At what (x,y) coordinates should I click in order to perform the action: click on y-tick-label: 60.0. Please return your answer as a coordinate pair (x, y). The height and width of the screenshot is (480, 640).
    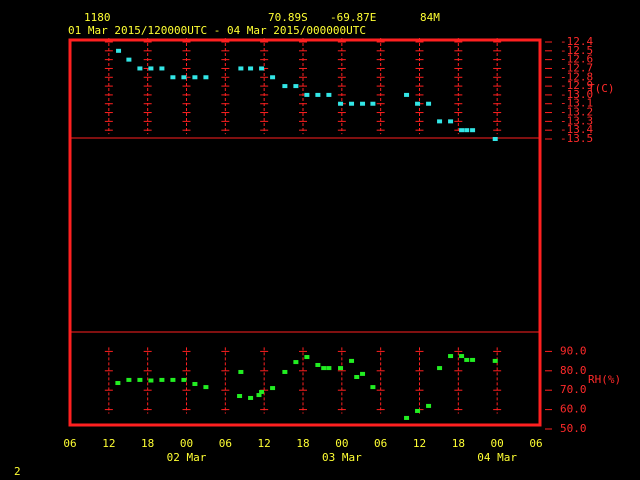
    Looking at the image, I should click on (573, 409).